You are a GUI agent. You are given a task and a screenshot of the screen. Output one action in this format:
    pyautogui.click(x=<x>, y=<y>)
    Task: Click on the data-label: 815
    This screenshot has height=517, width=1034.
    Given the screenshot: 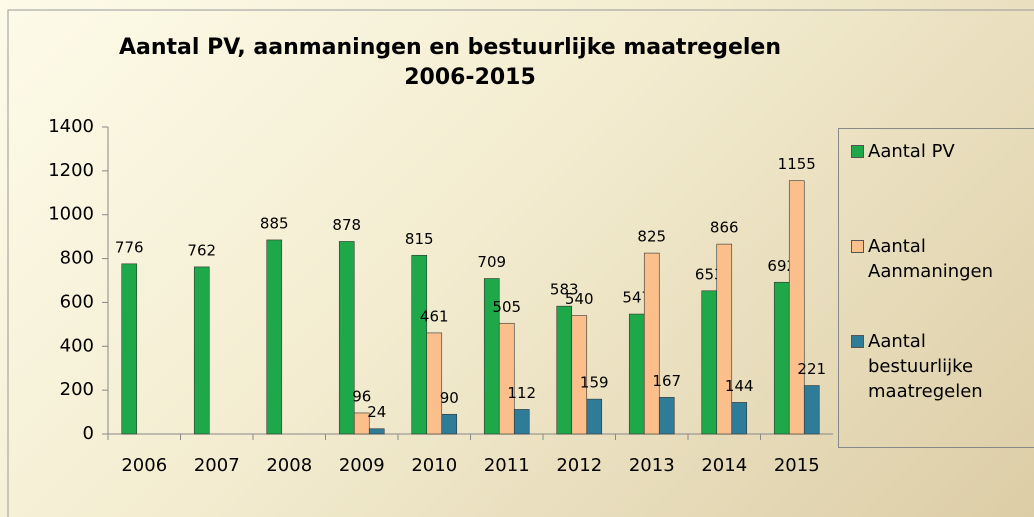 What is the action you would take?
    pyautogui.click(x=419, y=239)
    